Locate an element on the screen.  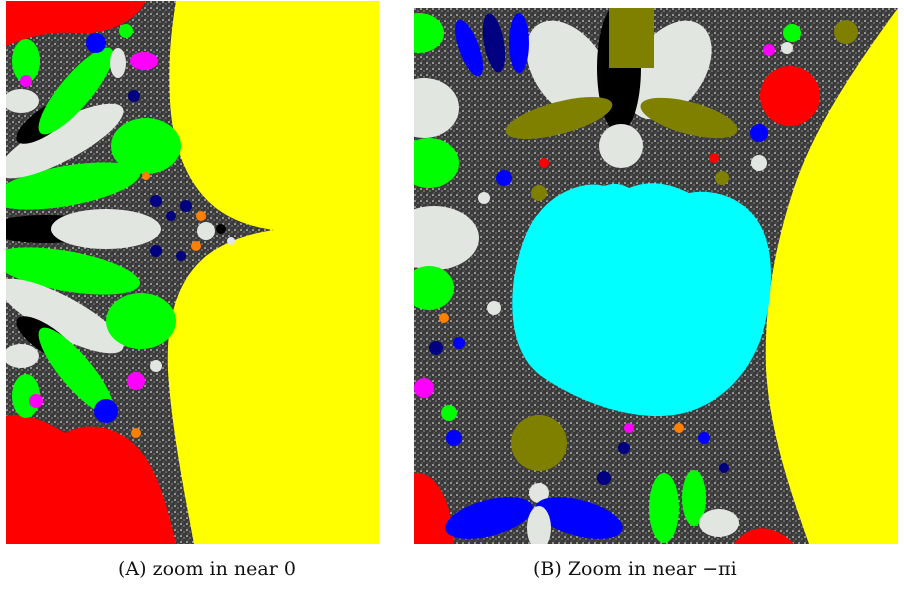
petal-fan-left is located at coordinates (471, 161).